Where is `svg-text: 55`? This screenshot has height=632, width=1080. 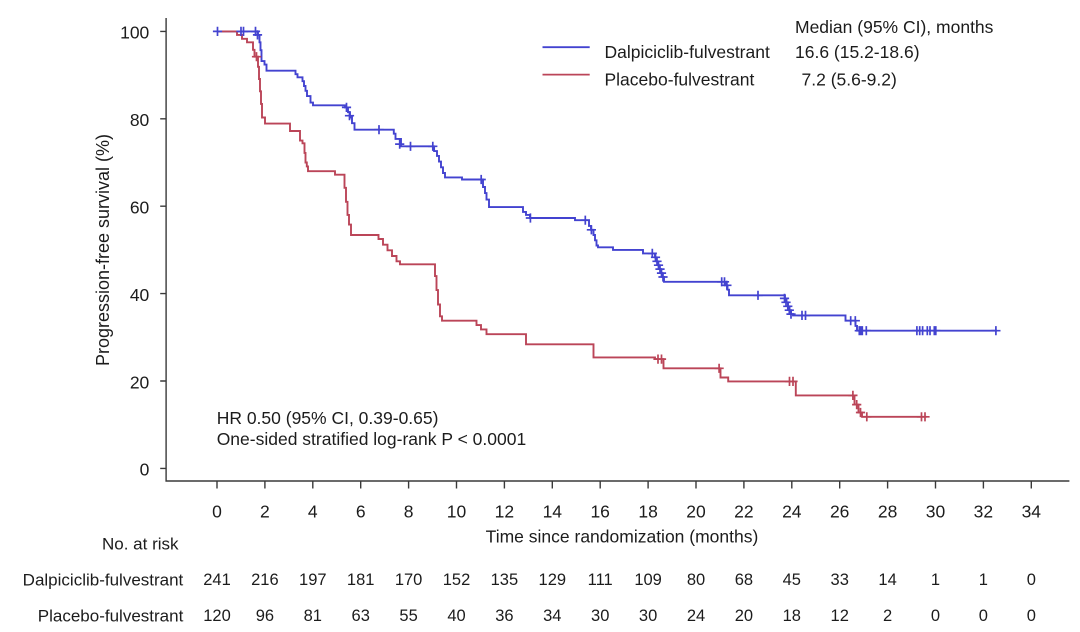 svg-text: 55 is located at coordinates (408, 616).